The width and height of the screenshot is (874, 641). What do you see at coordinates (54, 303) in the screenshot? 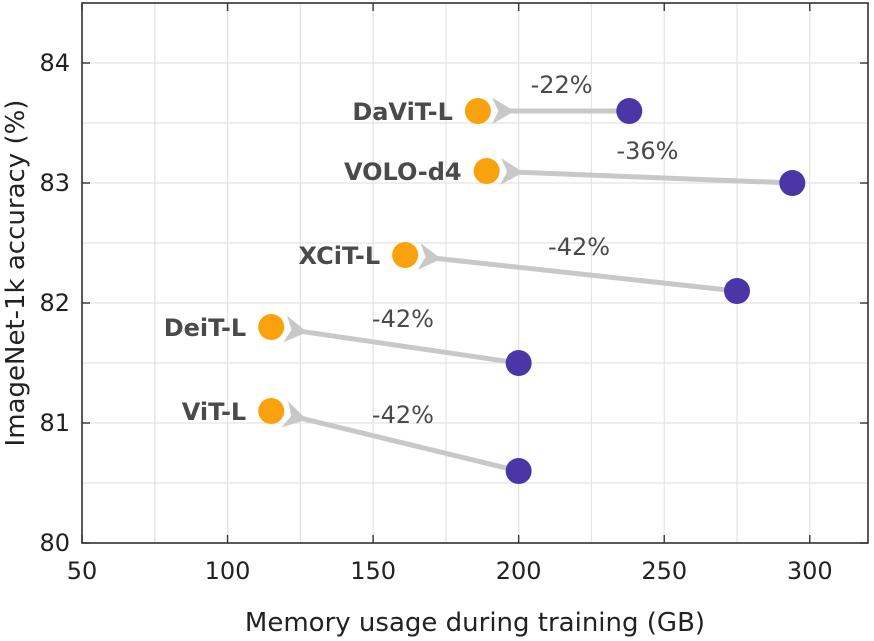
I see `y-tick-label: 82` at bounding box center [54, 303].